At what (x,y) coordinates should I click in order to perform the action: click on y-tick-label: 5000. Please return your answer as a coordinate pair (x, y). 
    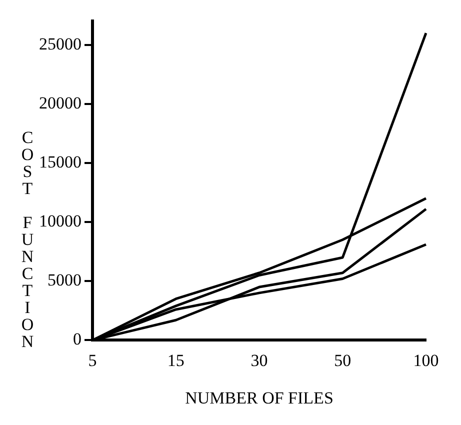
    Looking at the image, I should click on (65, 280).